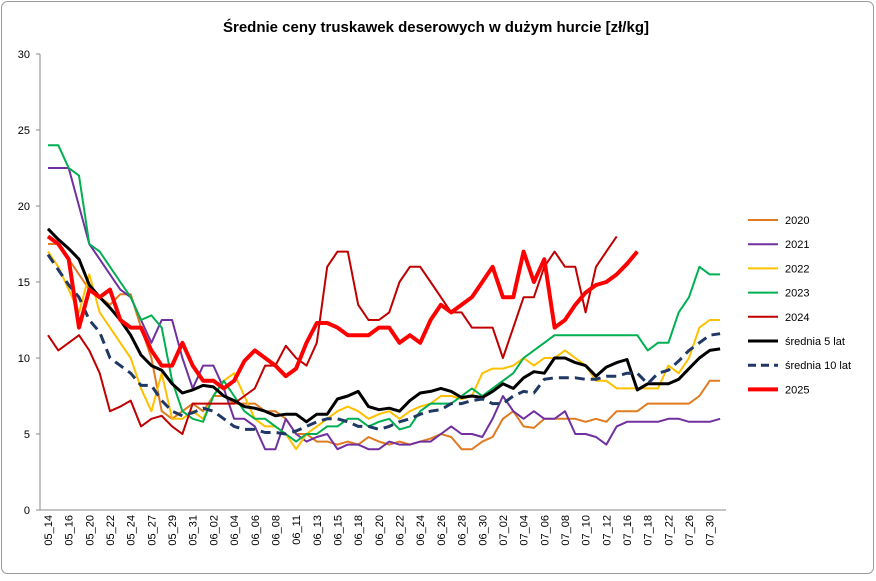  What do you see at coordinates (49, 530) in the screenshot?
I see `x-tick-label: 05_14` at bounding box center [49, 530].